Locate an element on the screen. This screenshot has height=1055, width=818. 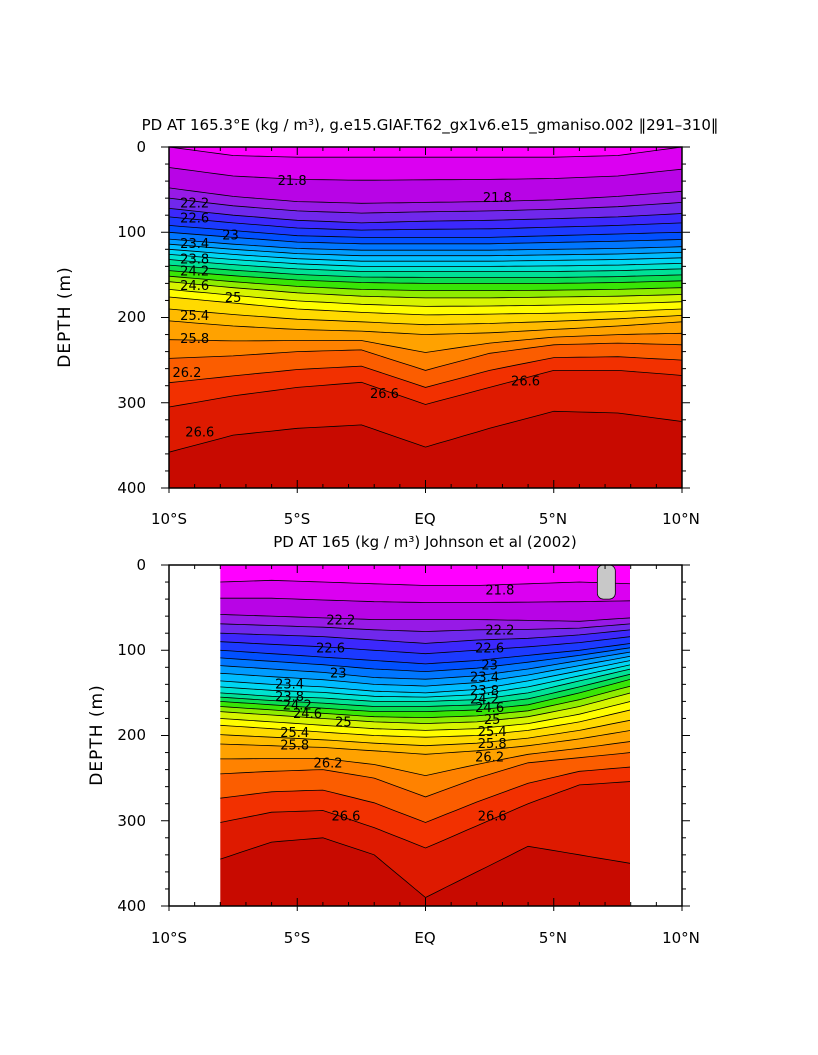
y-tick-labels: 0 100 200 300 400 is located at coordinates (131, 735).